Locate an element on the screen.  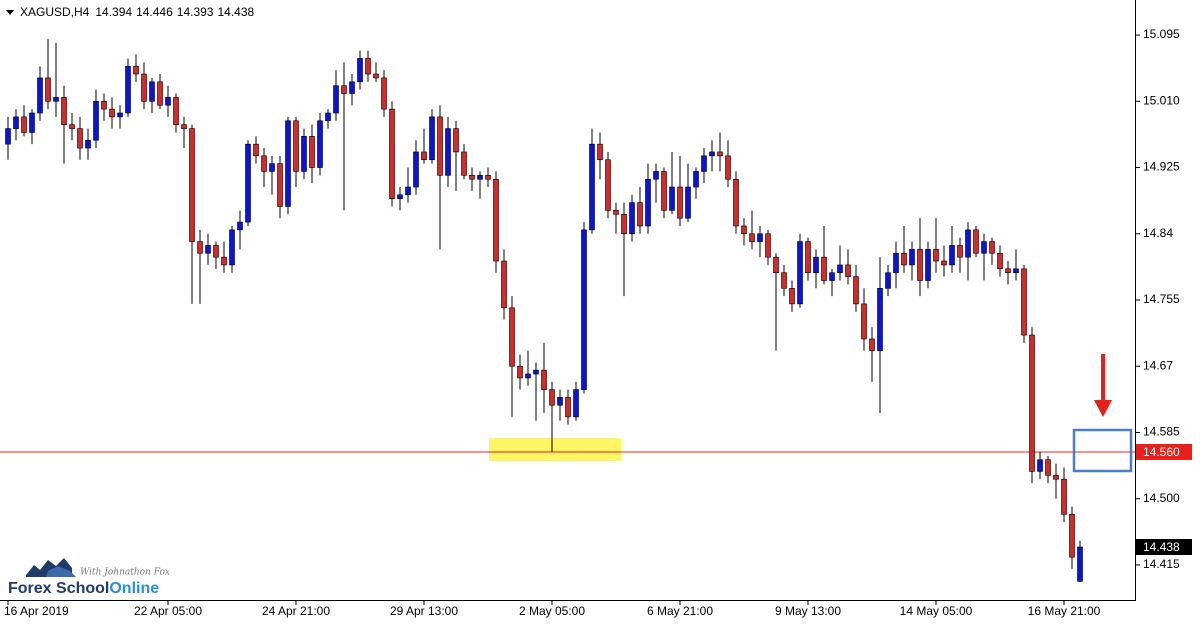
last-price-box is located at coordinates (1164, 547).